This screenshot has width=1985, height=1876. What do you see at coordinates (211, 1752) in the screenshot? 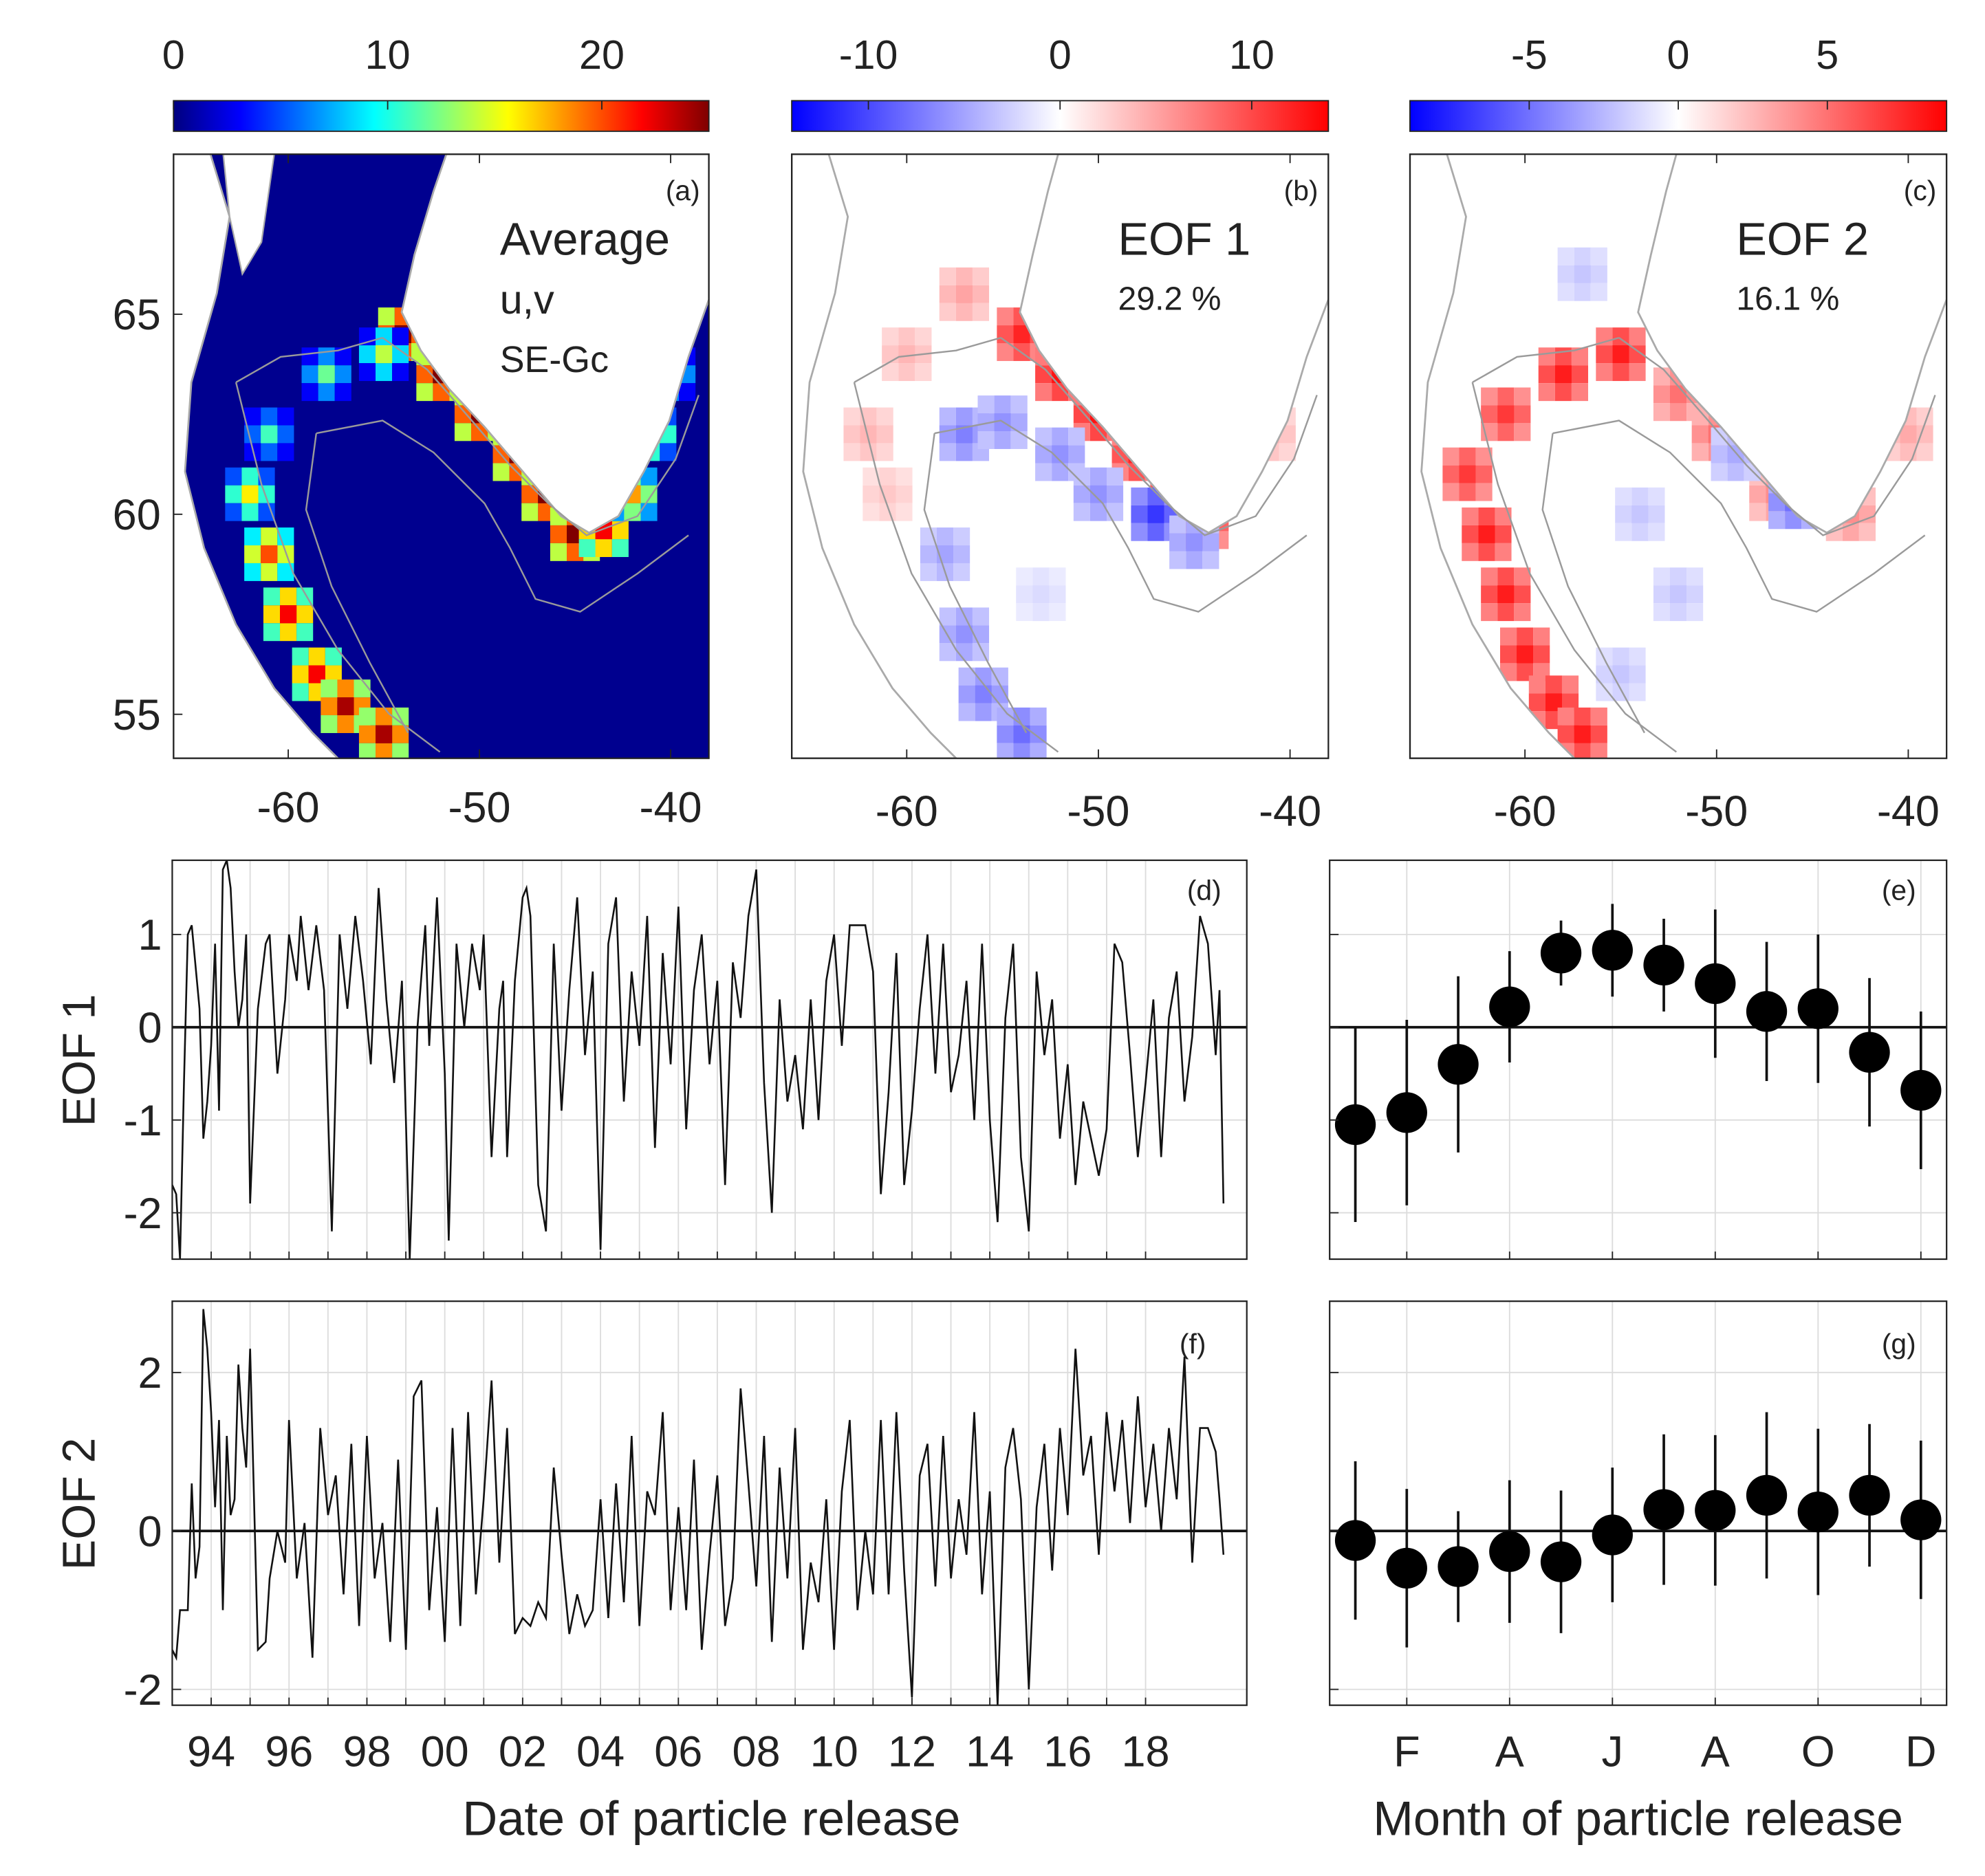
I see `xtick-label: 94` at bounding box center [211, 1752].